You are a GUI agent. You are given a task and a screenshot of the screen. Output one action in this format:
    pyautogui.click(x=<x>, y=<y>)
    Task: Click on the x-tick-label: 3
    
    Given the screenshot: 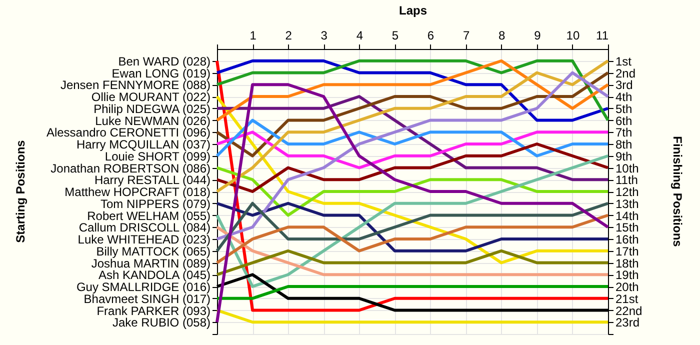 What is the action you would take?
    pyautogui.click(x=324, y=35)
    